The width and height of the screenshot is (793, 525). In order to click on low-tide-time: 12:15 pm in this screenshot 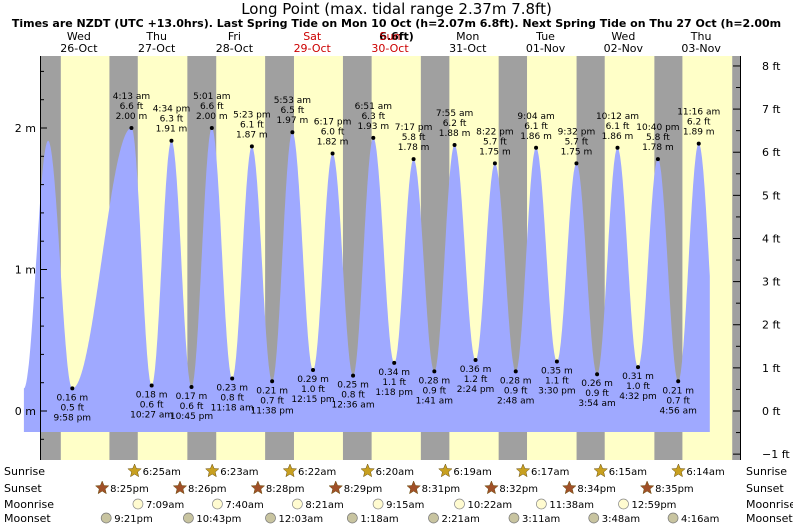, I will do `click(312, 400)`.